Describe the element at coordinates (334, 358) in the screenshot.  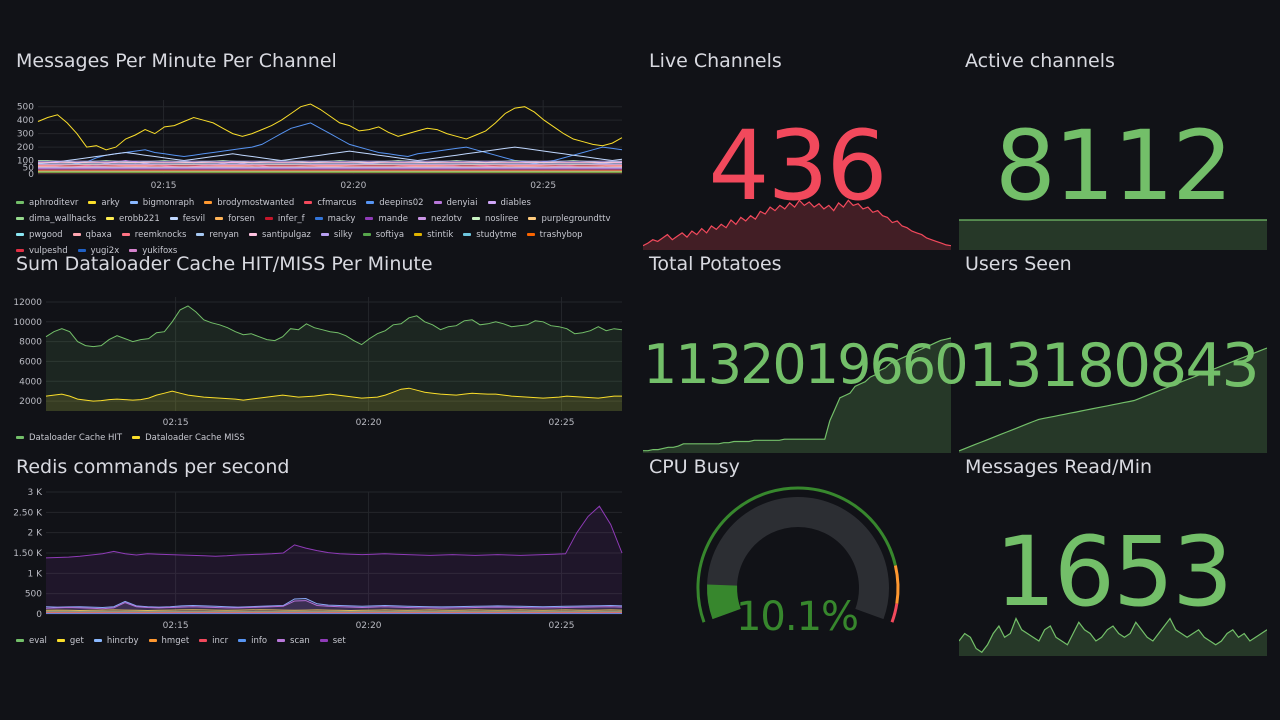
I see `series-area` at that location.